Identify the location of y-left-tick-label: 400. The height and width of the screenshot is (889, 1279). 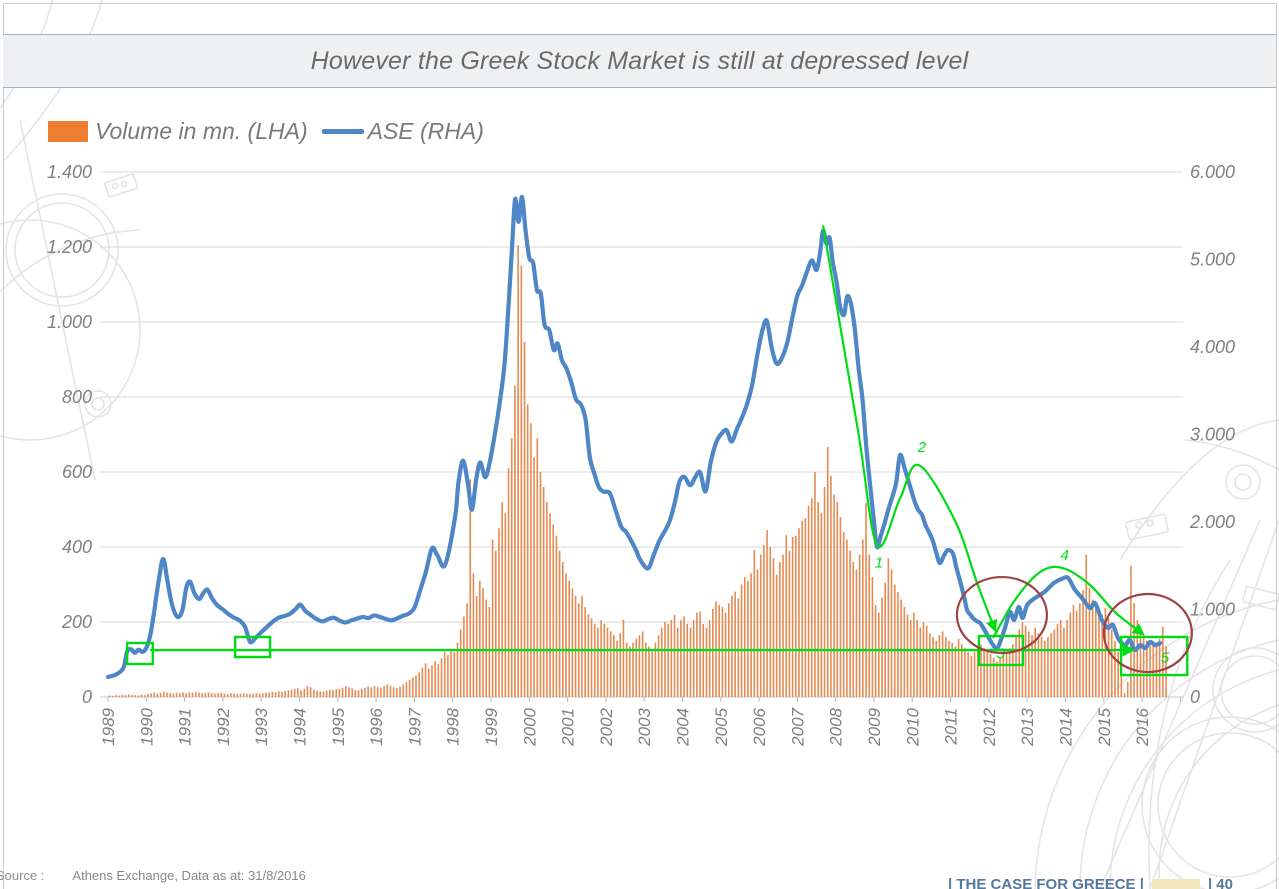
(77, 547).